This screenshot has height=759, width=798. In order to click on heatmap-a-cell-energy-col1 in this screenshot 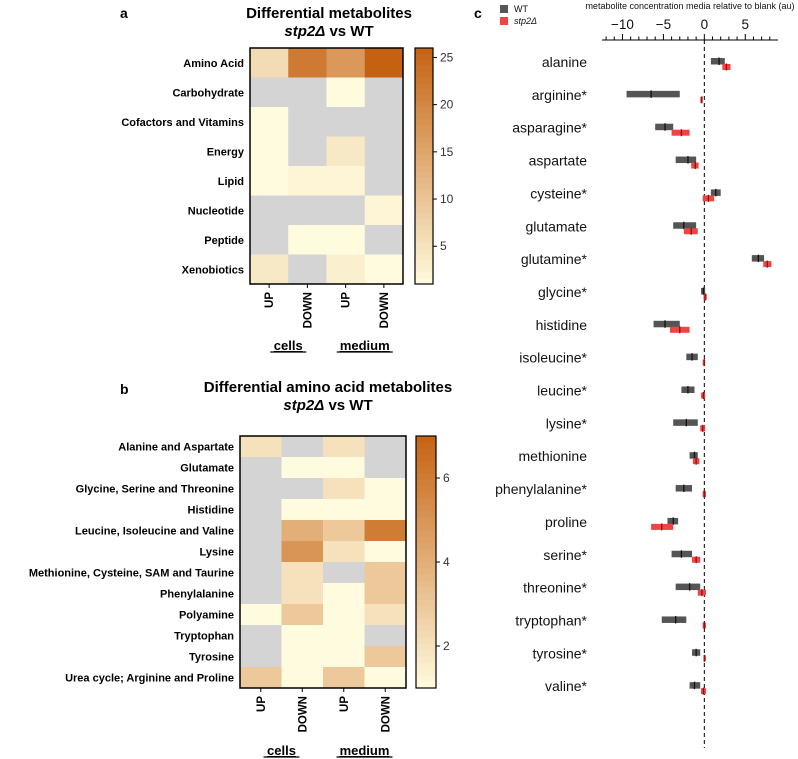, I will do `click(269, 151)`.